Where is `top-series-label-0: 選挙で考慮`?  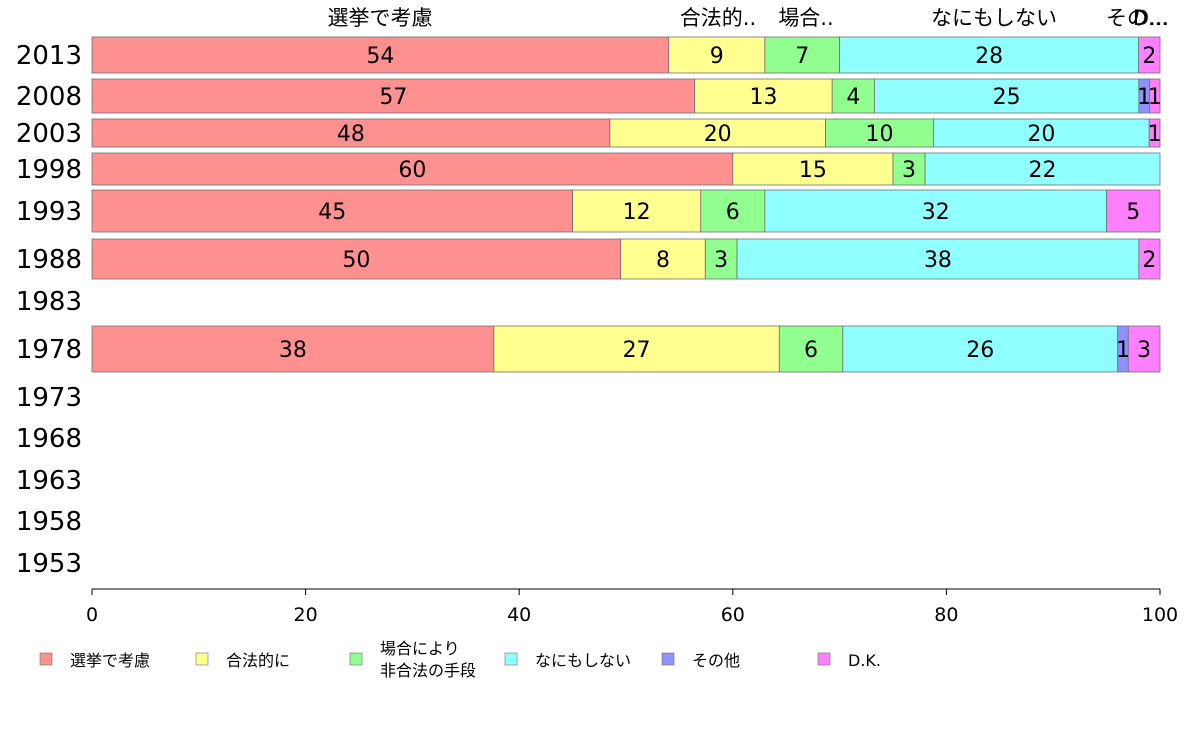
top-series-label-0: 選挙で考慮 is located at coordinates (380, 18).